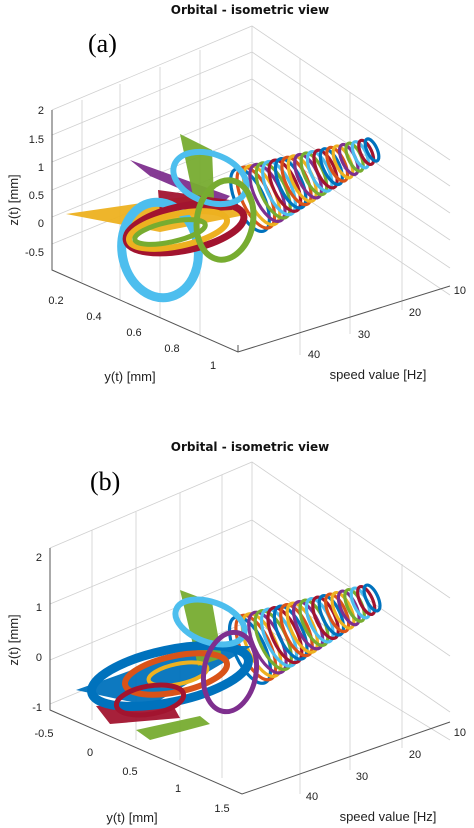  What do you see at coordinates (221, 809) in the screenshot?
I see `y-tick-label: 1.5` at bounding box center [221, 809].